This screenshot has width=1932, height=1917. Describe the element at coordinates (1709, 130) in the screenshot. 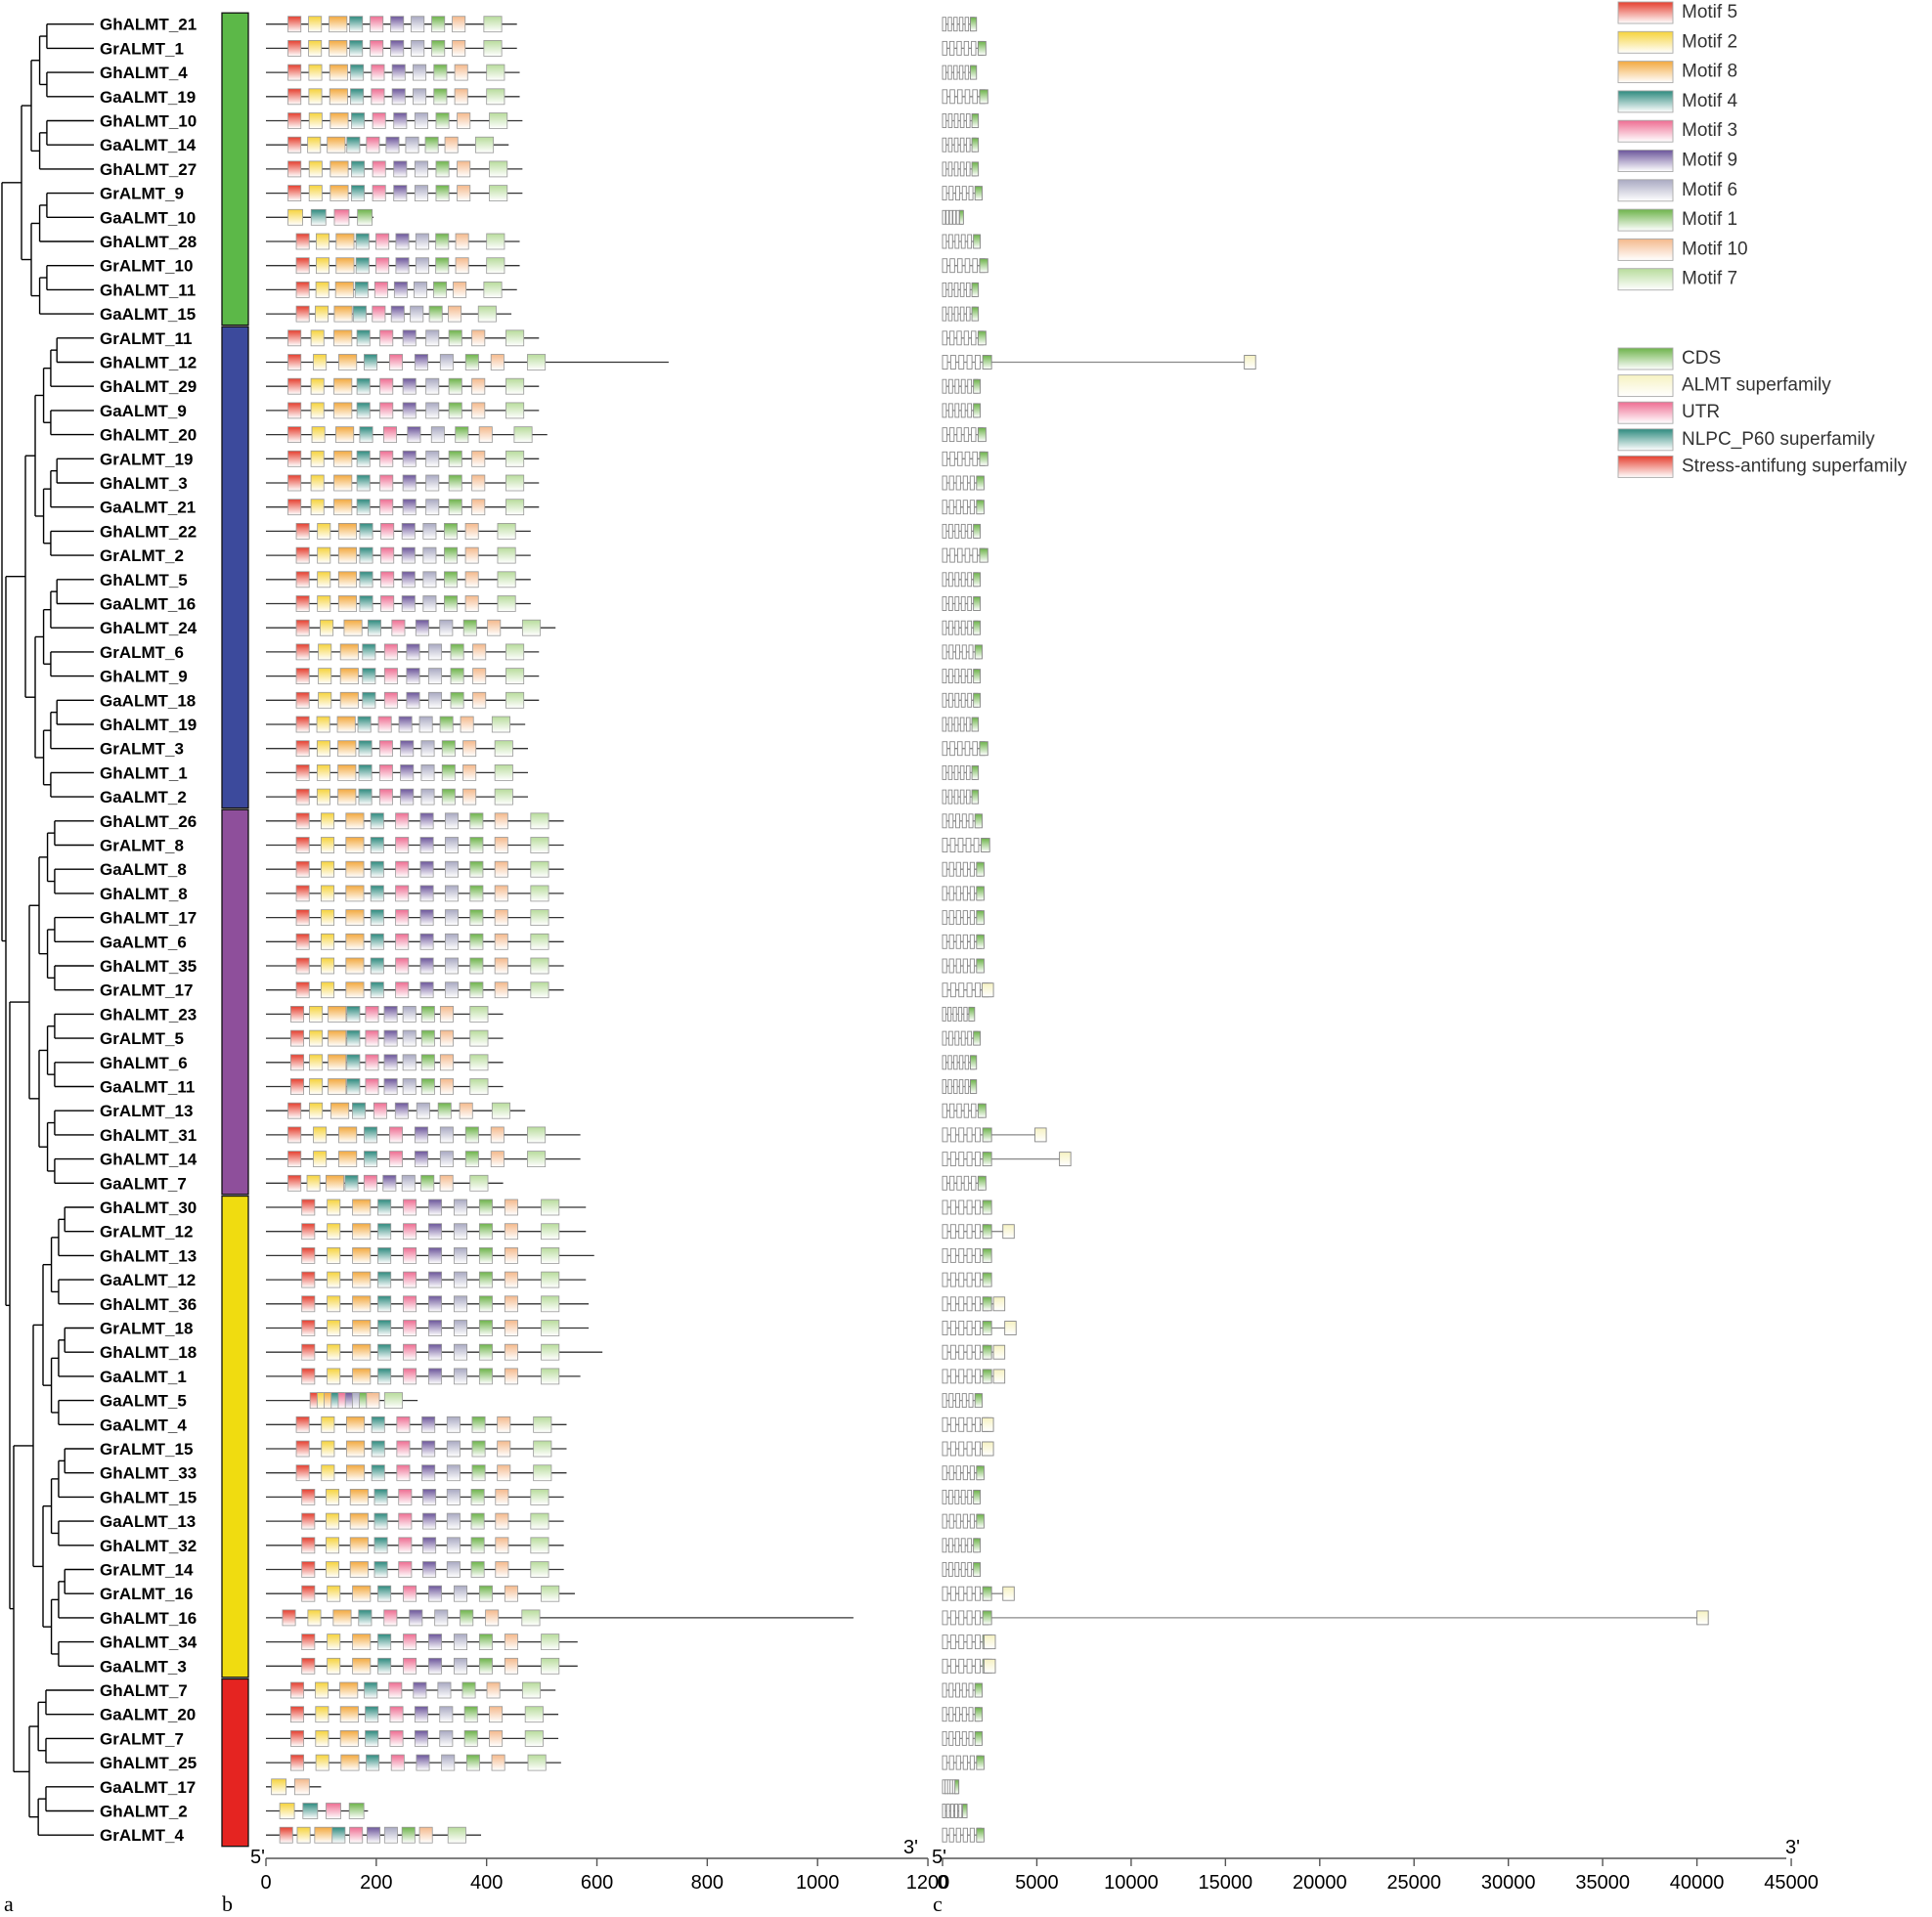

I see `legend-label: Motif 3` at that location.